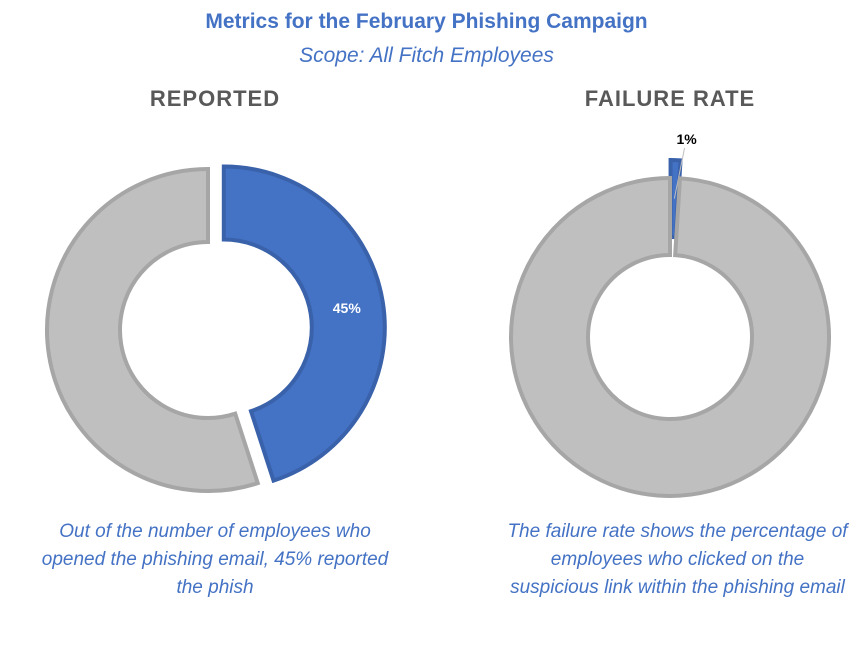  I want to click on reported-data-label: 45%, so click(347, 308).